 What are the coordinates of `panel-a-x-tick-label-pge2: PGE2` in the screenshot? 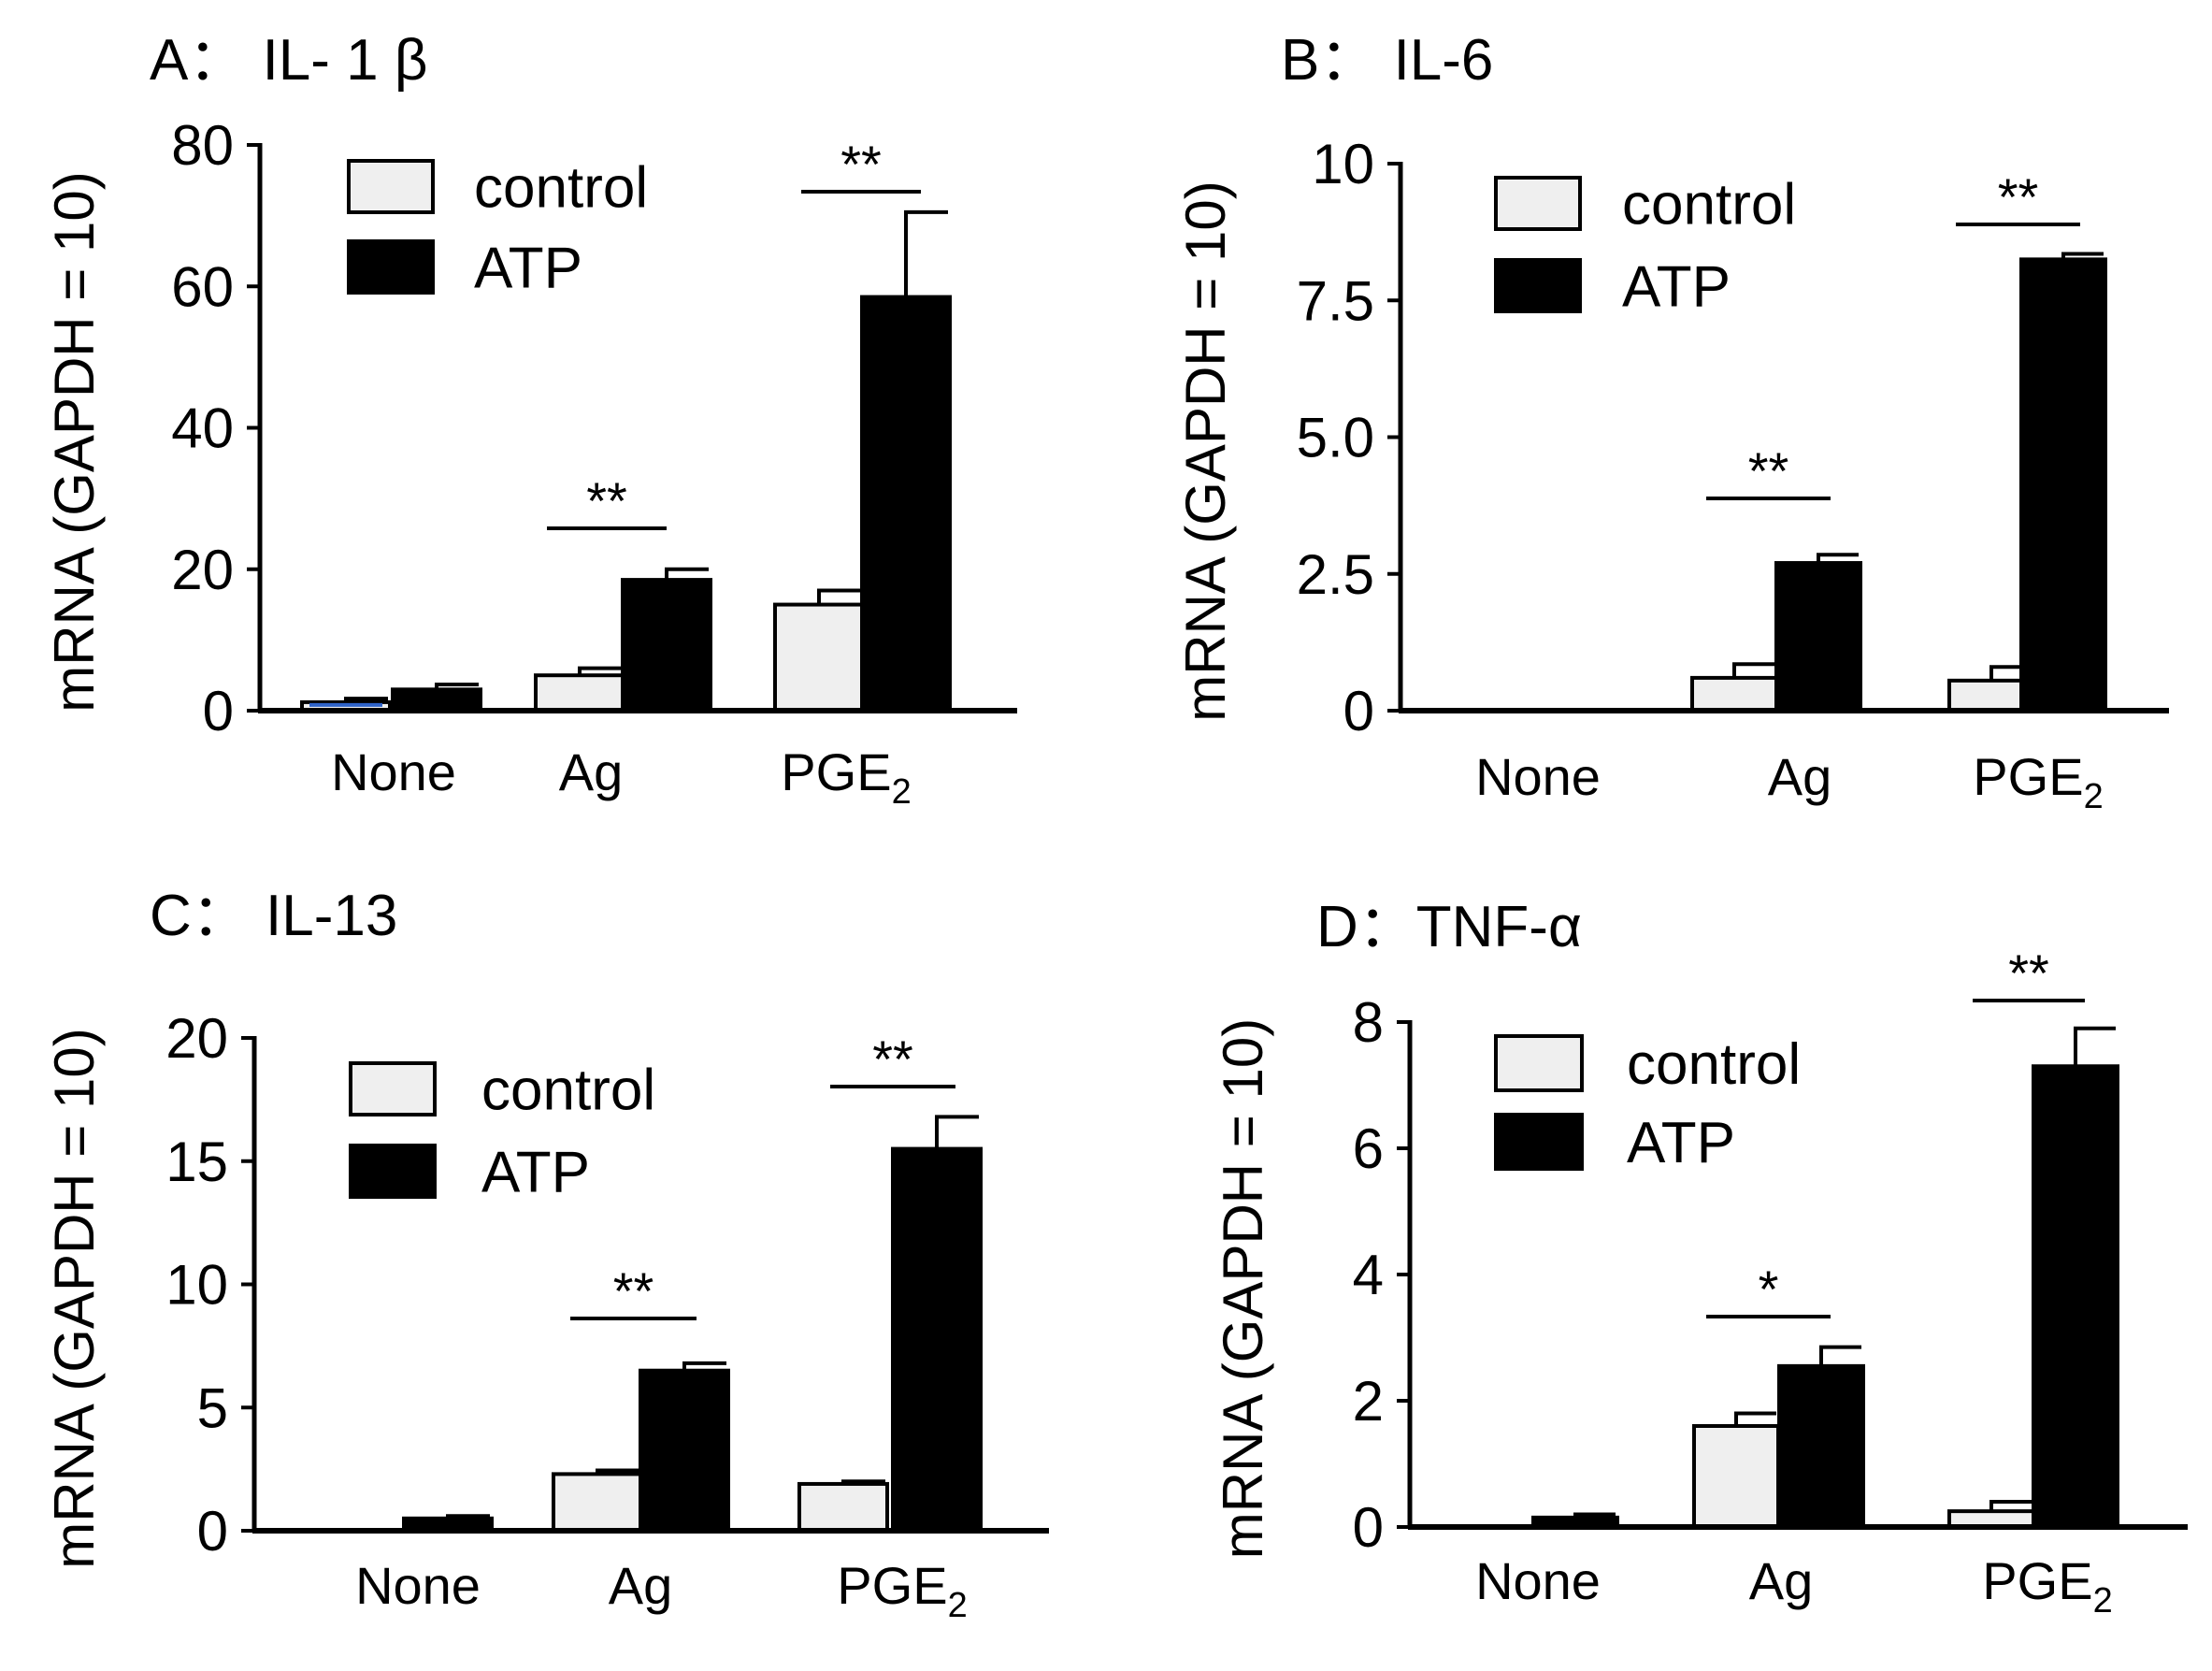 It's located at (846, 777).